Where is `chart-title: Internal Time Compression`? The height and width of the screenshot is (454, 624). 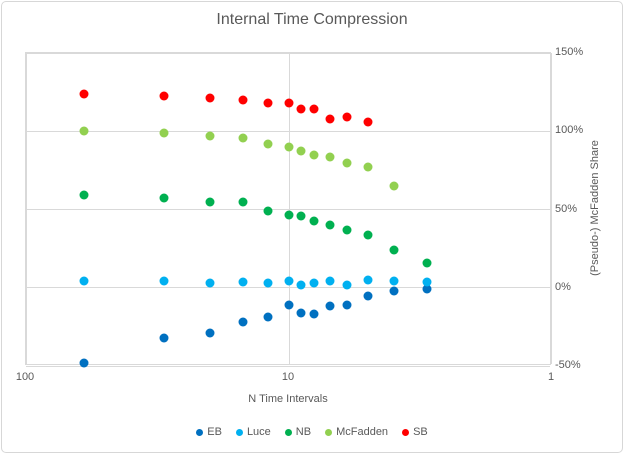 chart-title: Internal Time Compression is located at coordinates (312, 19).